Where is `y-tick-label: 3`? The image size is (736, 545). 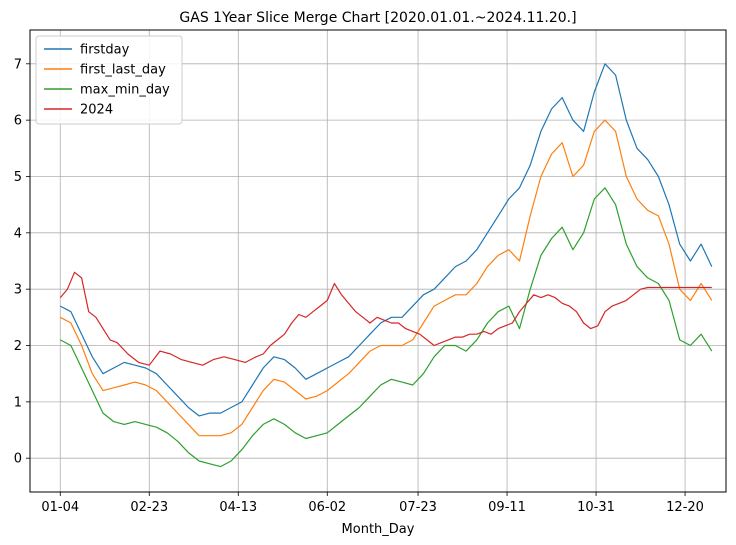
y-tick-label: 3 is located at coordinates (18, 290).